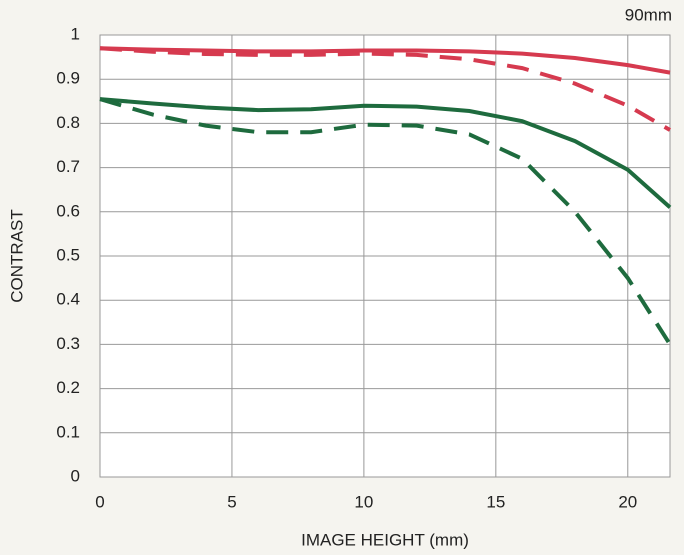 This screenshot has height=555, width=684. Describe the element at coordinates (68, 254) in the screenshot. I see `y-tick-label: 0.5` at that location.